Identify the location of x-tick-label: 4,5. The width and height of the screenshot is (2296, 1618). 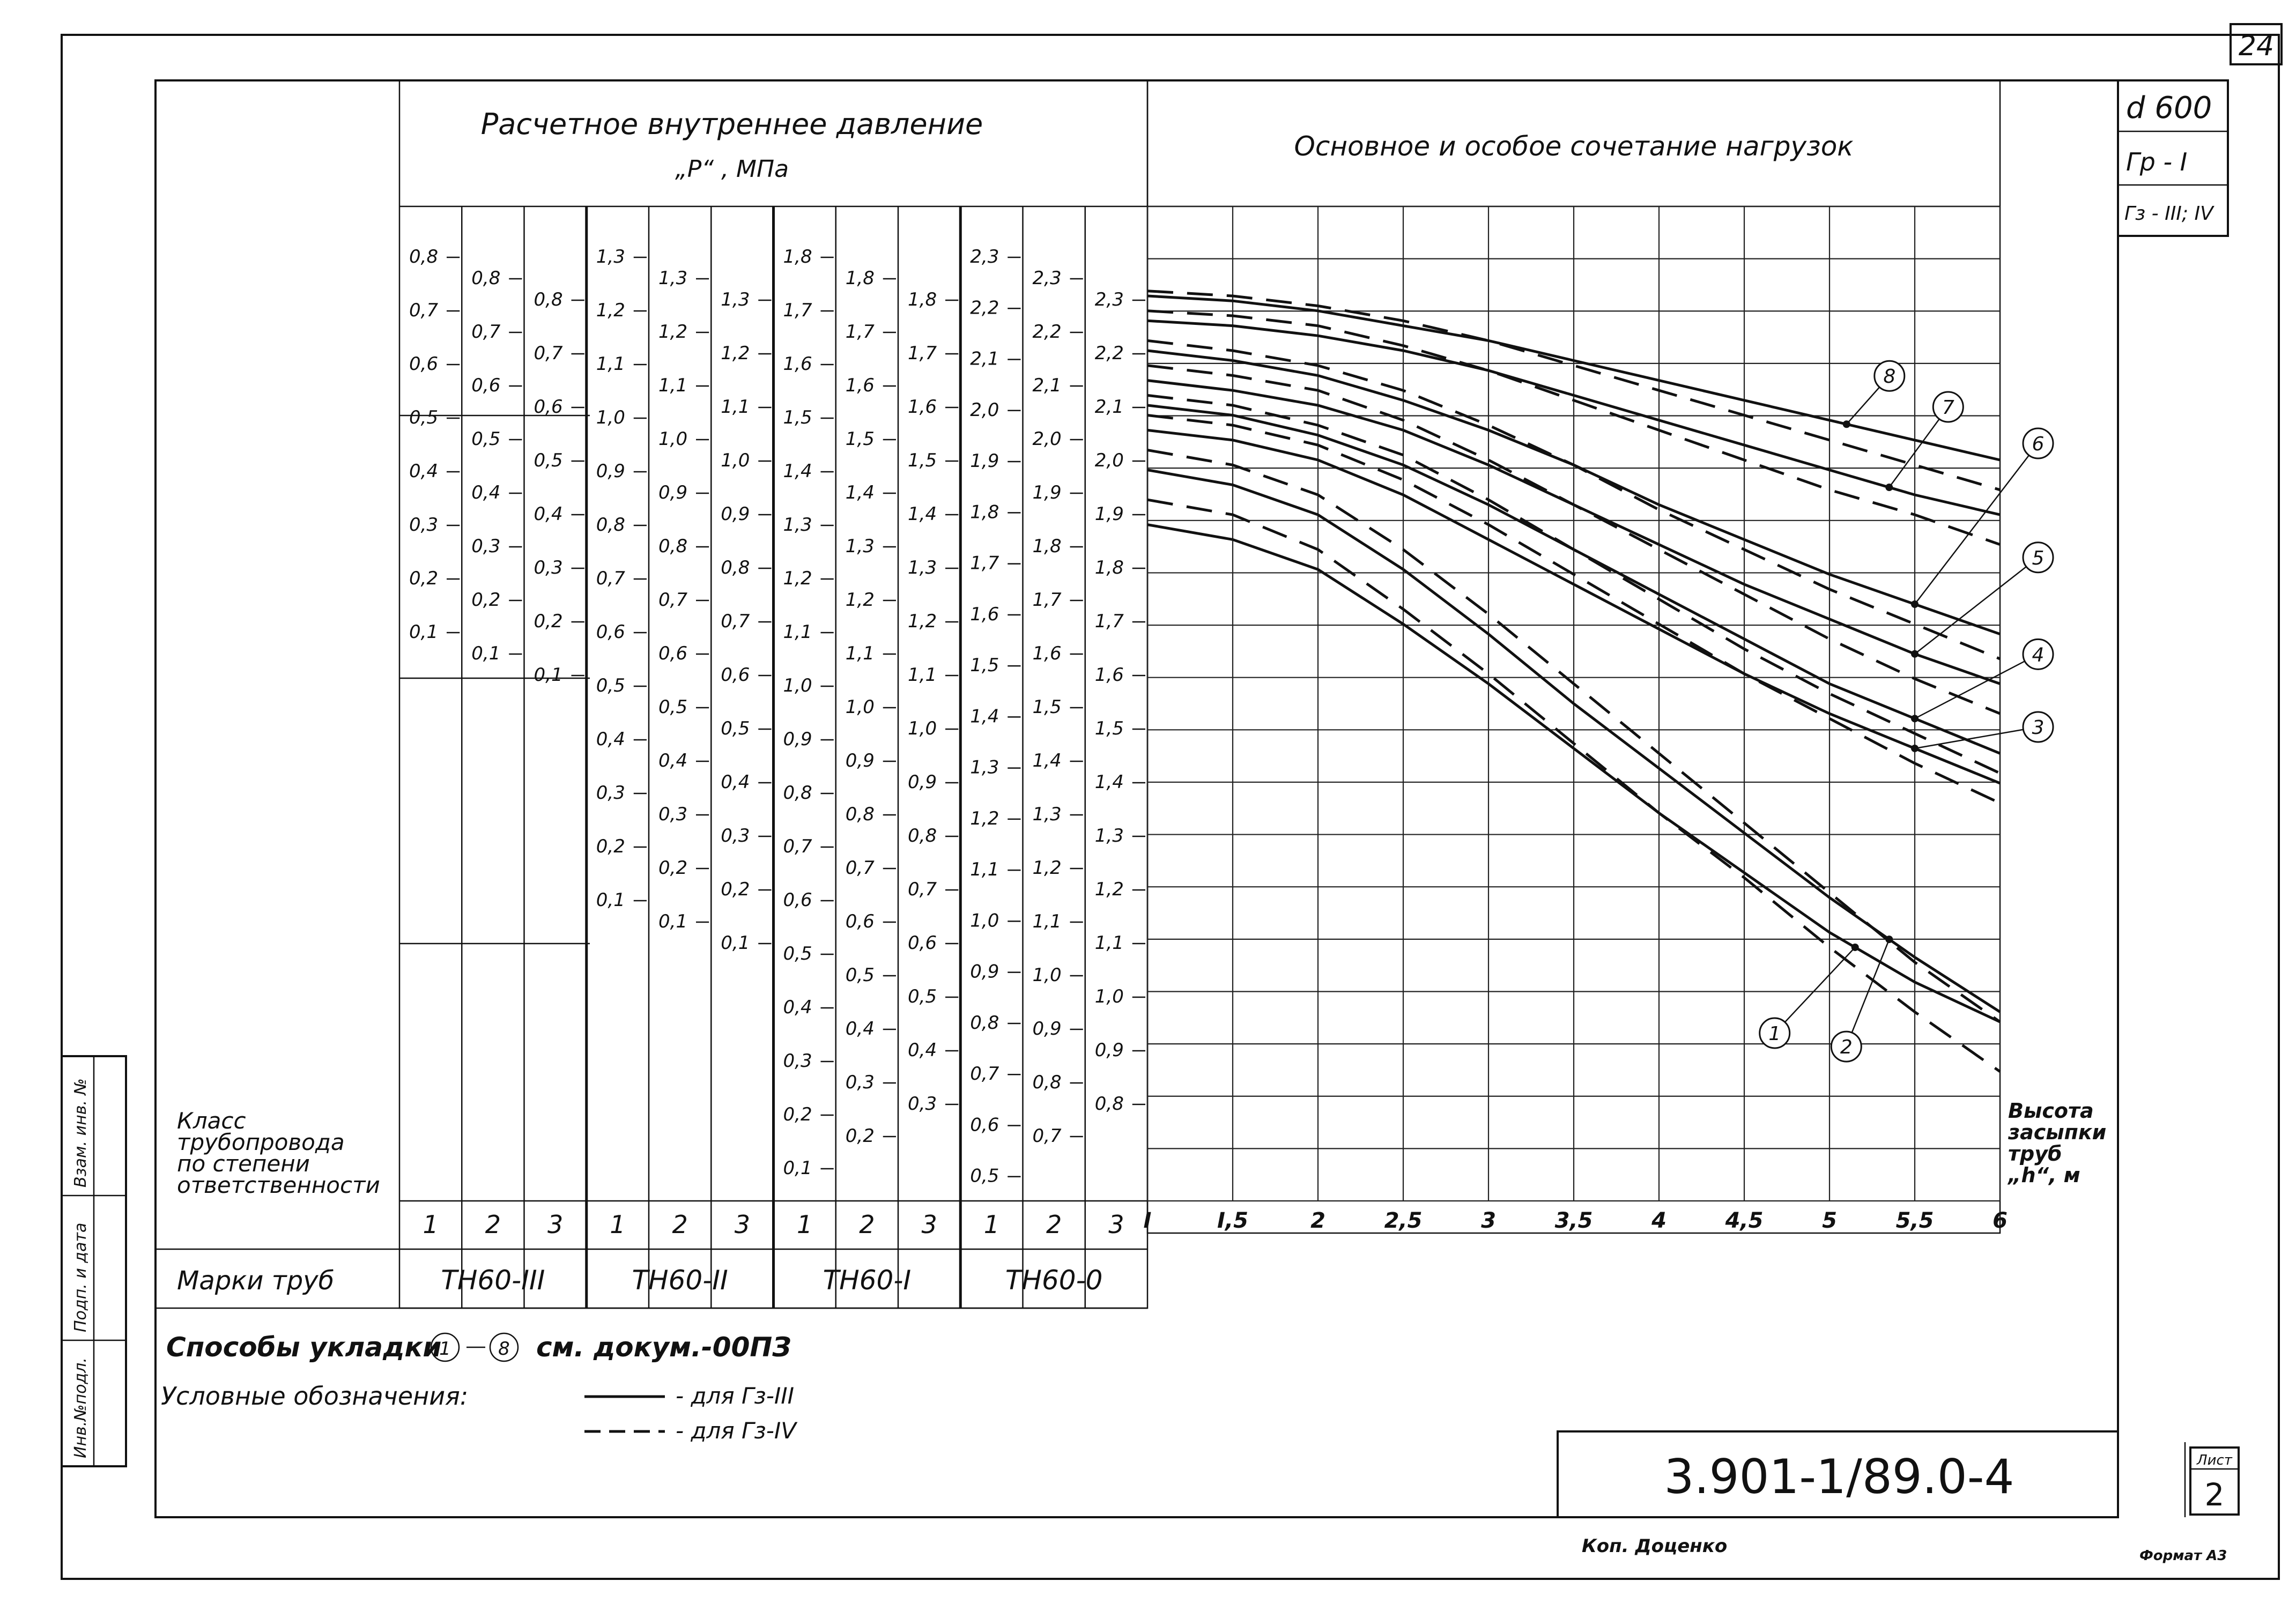
(1744, 1220).